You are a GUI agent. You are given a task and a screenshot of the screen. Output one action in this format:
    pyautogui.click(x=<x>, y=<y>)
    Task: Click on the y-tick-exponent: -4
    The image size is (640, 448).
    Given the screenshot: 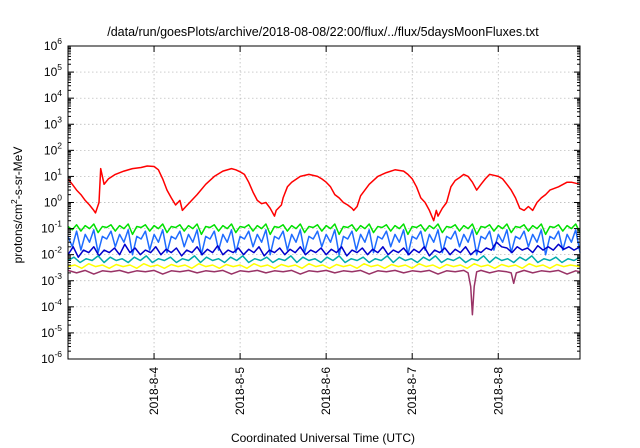 What is the action you would take?
    pyautogui.click(x=58, y=302)
    